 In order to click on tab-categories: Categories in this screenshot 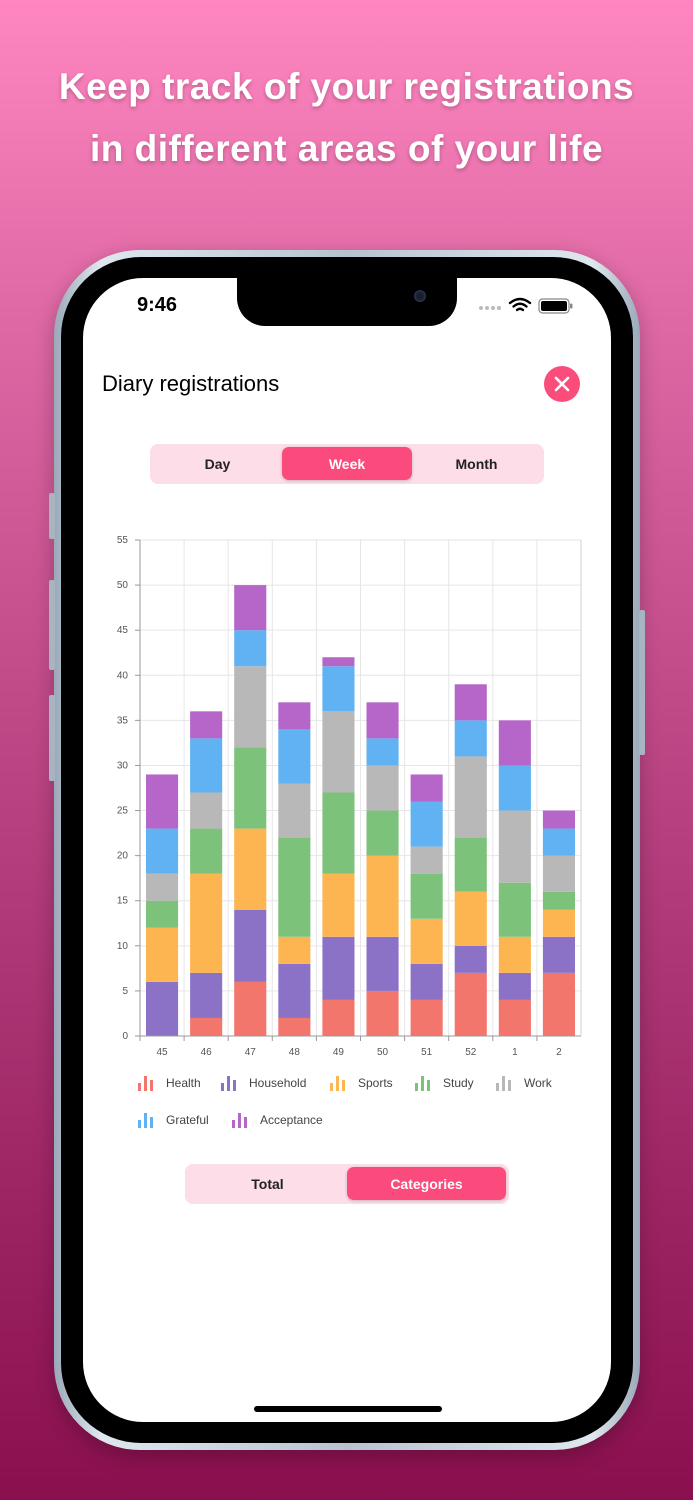, I will do `click(426, 1183)`.